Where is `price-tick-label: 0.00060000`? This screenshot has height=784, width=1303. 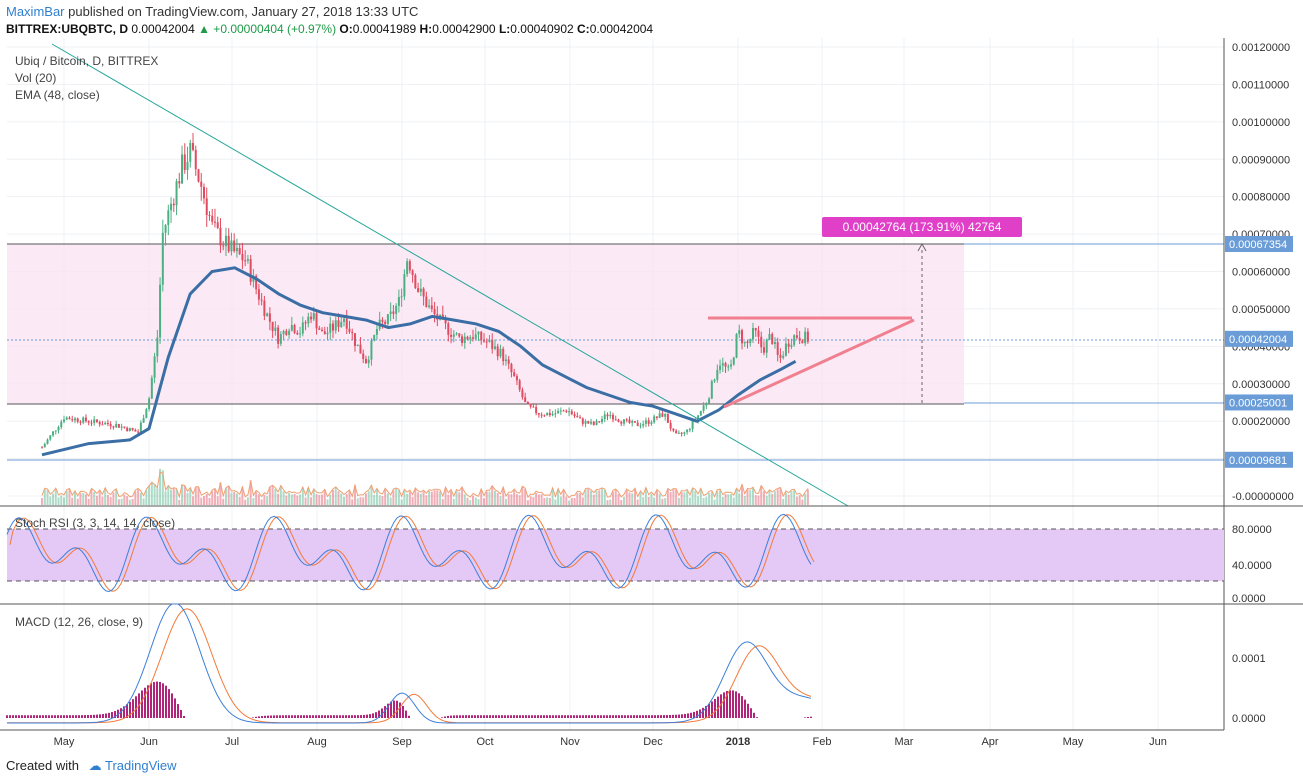 price-tick-label: 0.00060000 is located at coordinates (1261, 273).